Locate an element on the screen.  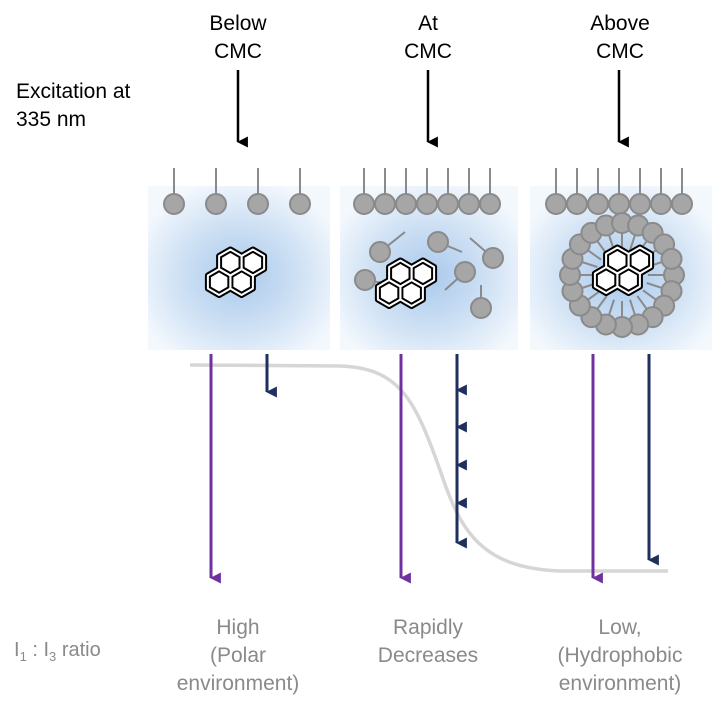
pyrene-molecule-at is located at coordinates (406, 283).